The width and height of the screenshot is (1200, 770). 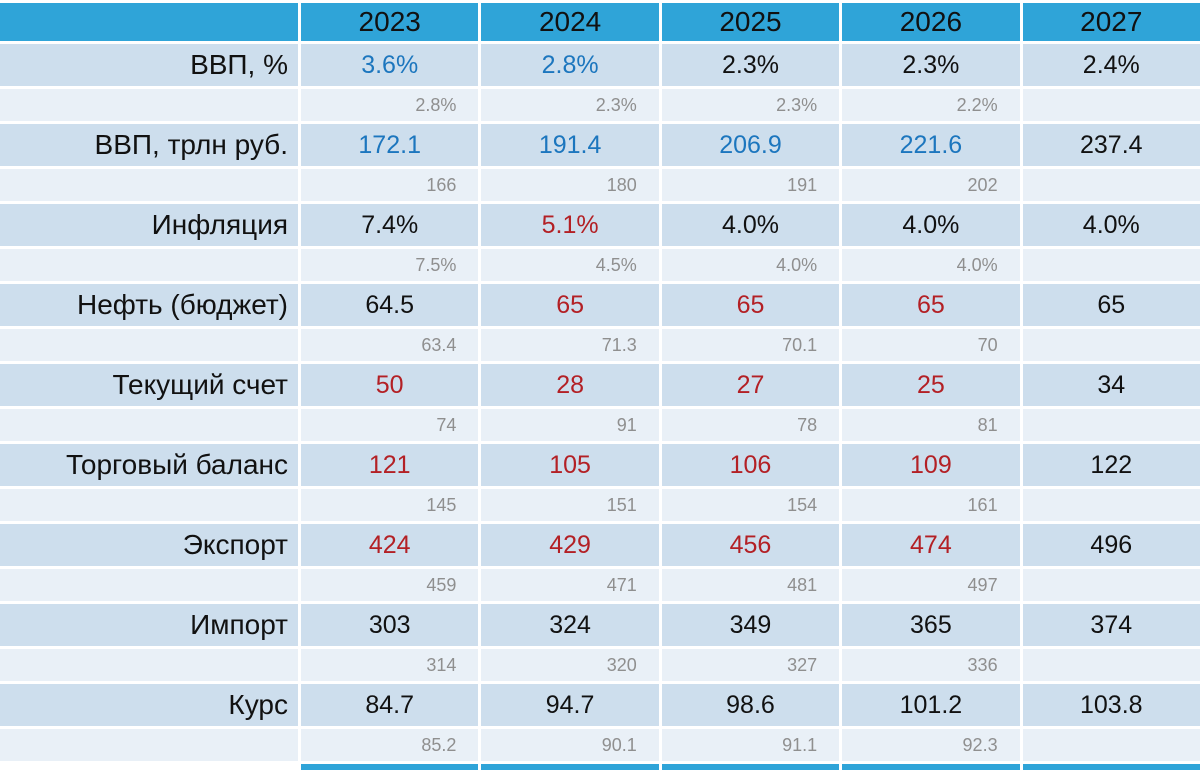 What do you see at coordinates (600, 22) in the screenshot?
I see `table-header-row: 2023 2024 2025 2026 2027` at bounding box center [600, 22].